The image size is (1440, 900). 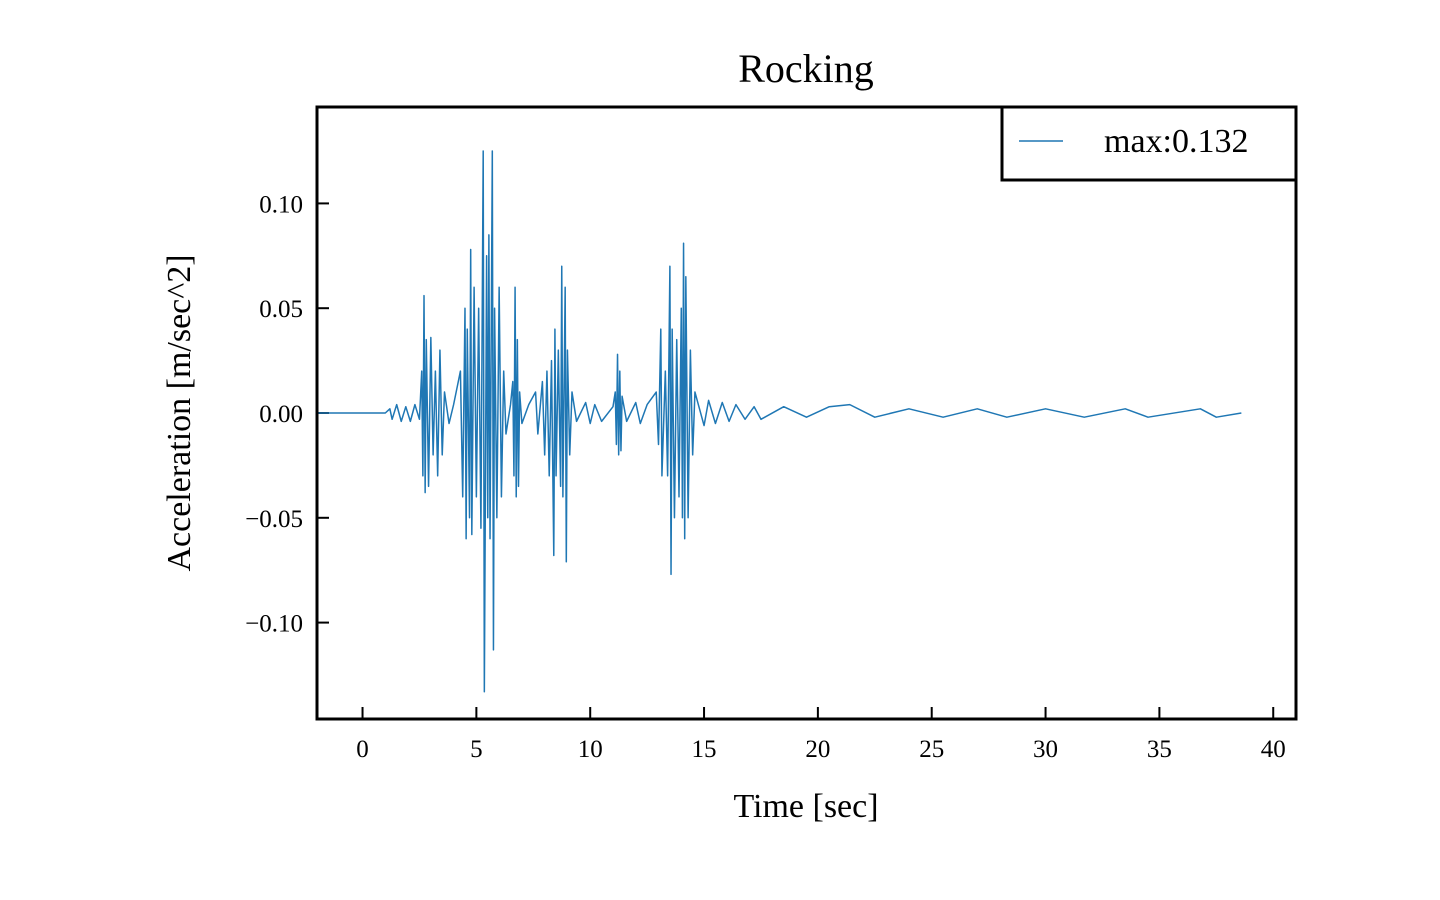 I want to click on legend-box, so click(x=1149, y=143).